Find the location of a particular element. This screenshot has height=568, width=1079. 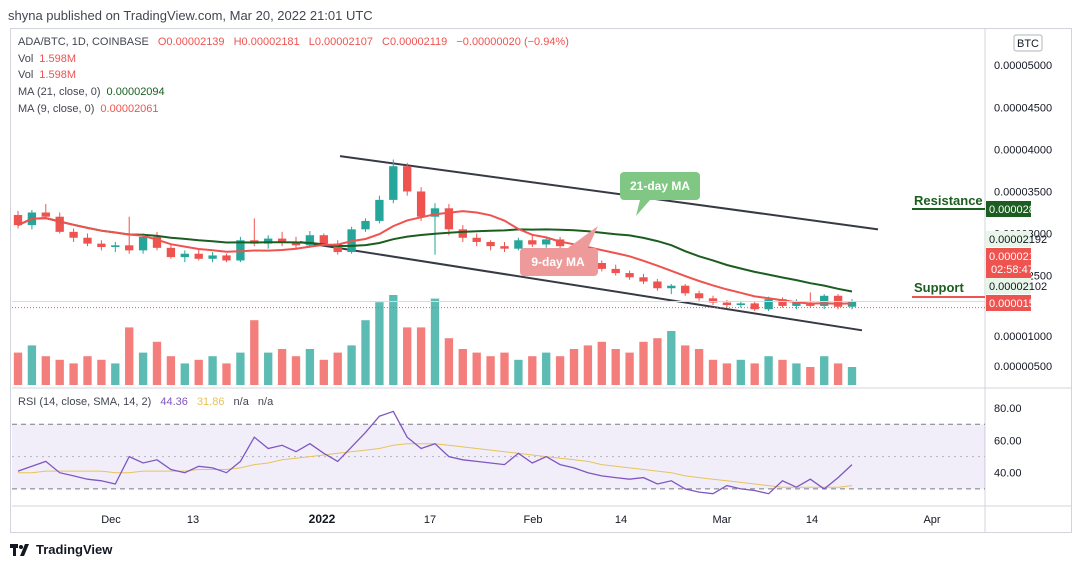

time-tick-label: Apr is located at coordinates (931, 520).